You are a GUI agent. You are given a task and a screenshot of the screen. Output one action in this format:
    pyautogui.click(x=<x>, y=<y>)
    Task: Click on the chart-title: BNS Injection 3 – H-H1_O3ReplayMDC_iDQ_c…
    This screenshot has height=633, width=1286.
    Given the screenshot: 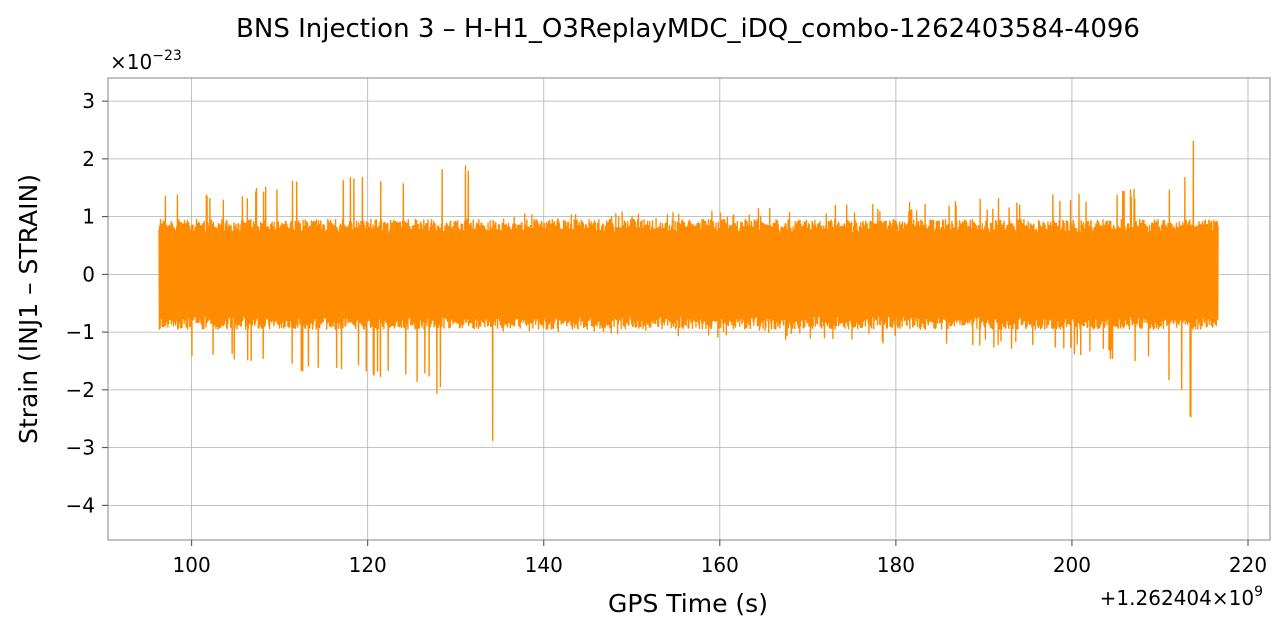 What is the action you would take?
    pyautogui.click(x=688, y=29)
    